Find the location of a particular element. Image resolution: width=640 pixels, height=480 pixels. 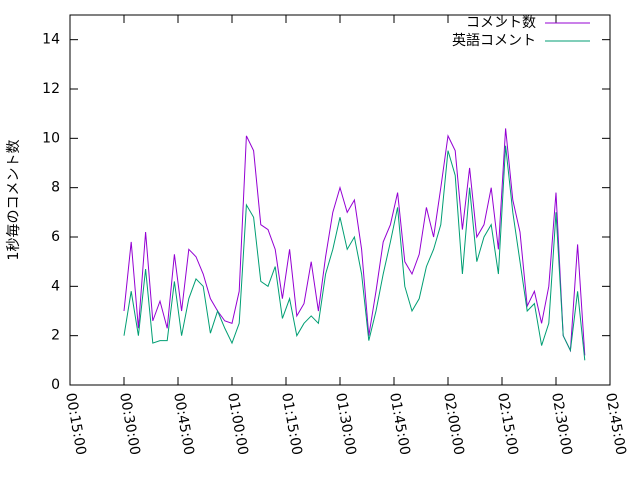

x-tick-label: 00:45:00 is located at coordinates (183, 424).